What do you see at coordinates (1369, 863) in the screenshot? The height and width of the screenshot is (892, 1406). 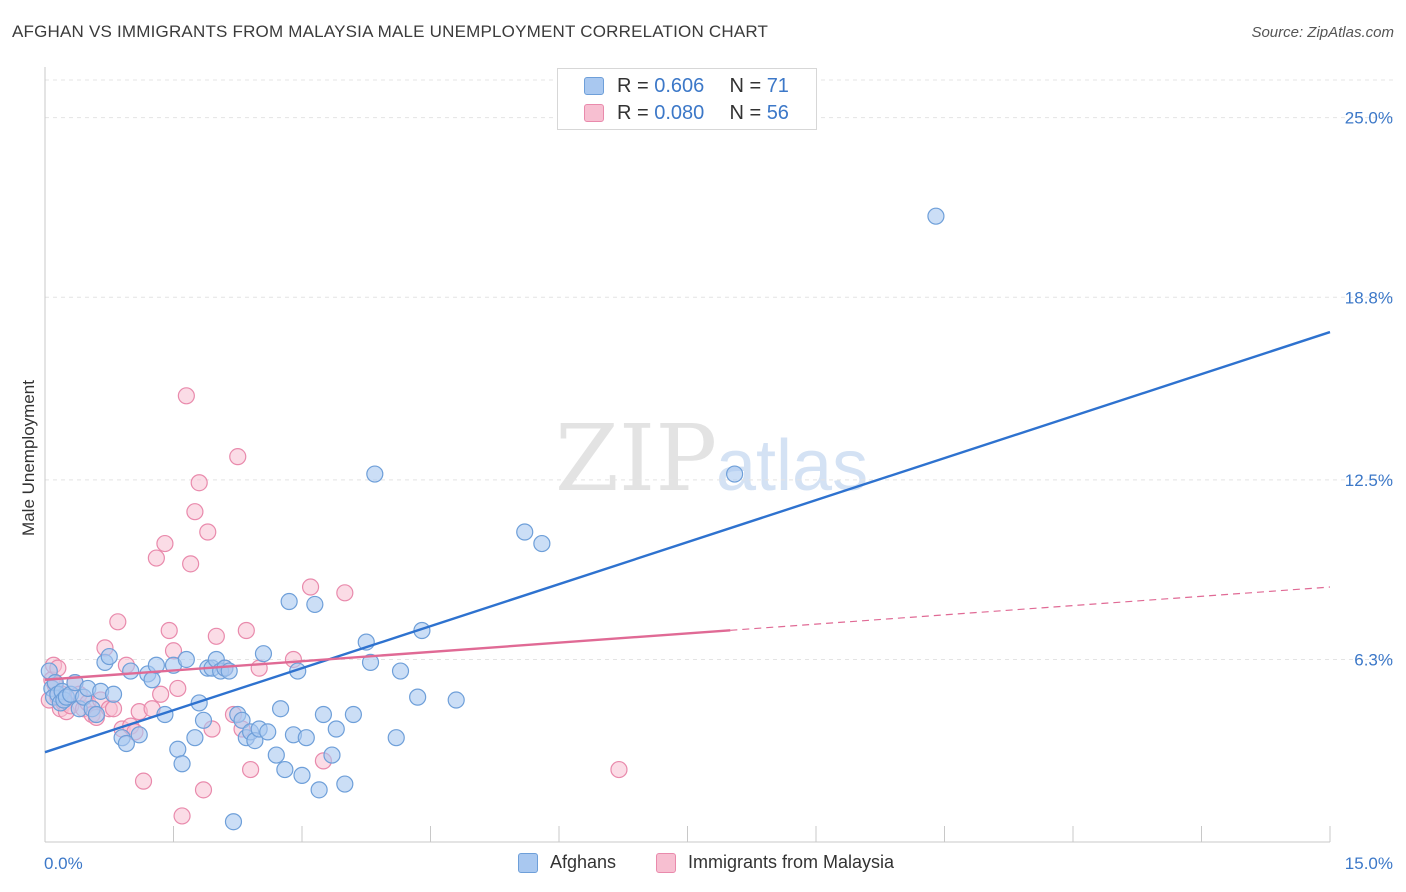 I see `x-tick-label-max: 15.0%` at bounding box center [1369, 863].